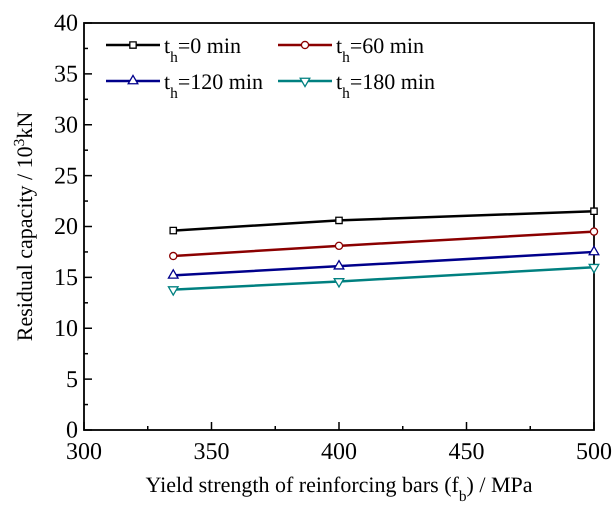 The image size is (612, 505). What do you see at coordinates (380, 49) in the screenshot?
I see `legend-label: t$_{h}$=60 min` at bounding box center [380, 49].